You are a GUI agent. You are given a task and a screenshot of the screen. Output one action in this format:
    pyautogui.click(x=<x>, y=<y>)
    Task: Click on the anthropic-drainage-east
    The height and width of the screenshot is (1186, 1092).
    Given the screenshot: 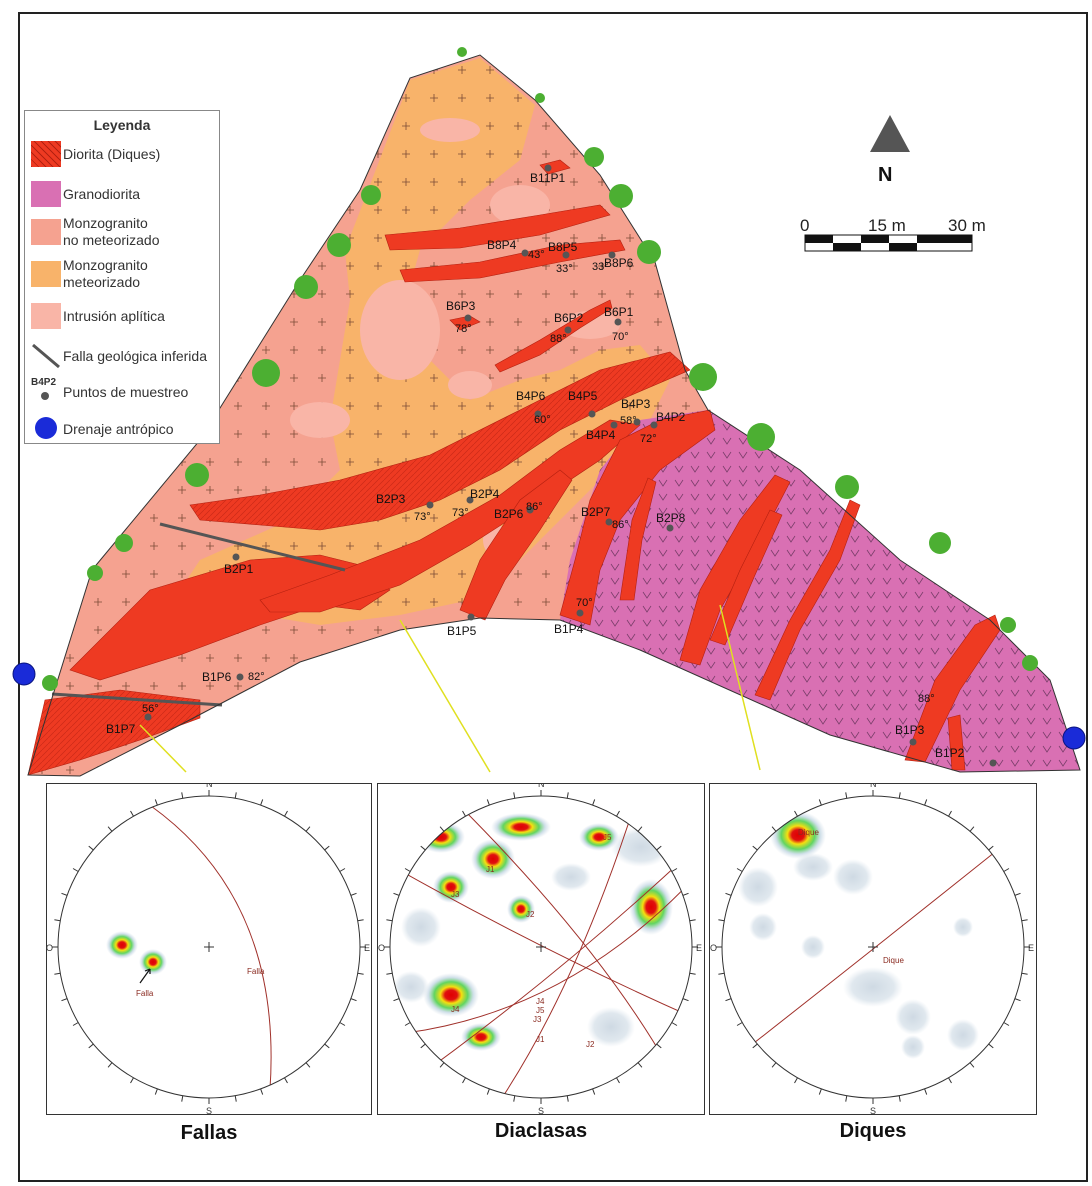 What is the action you would take?
    pyautogui.click(x=1074, y=738)
    